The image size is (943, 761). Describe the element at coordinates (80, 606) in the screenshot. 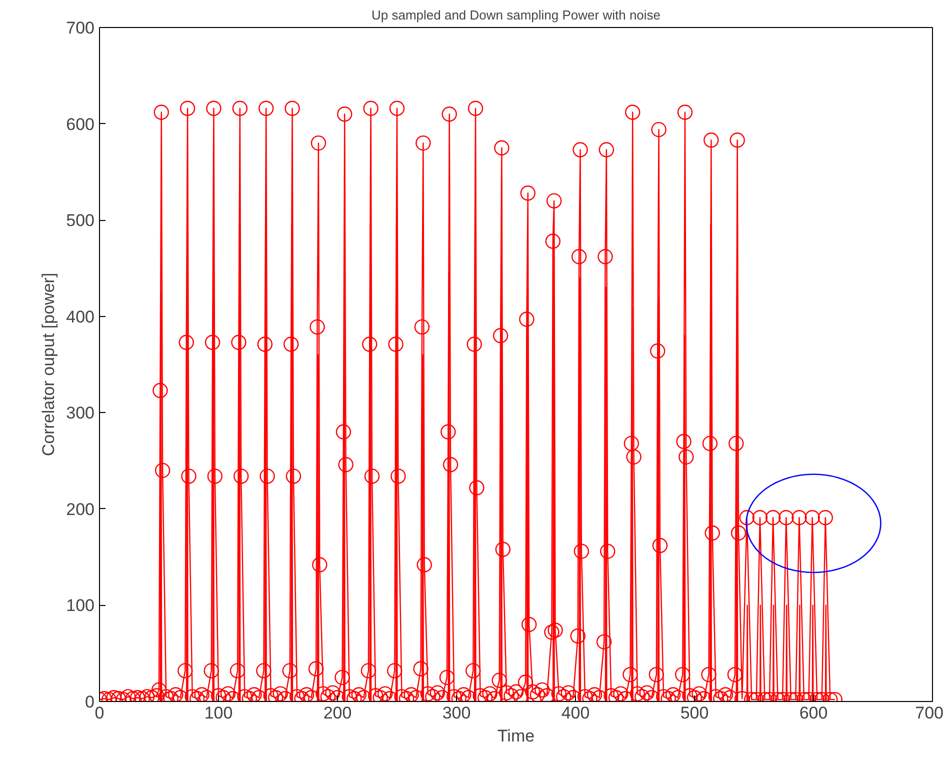

I see `y-tick-label: 100` at that location.